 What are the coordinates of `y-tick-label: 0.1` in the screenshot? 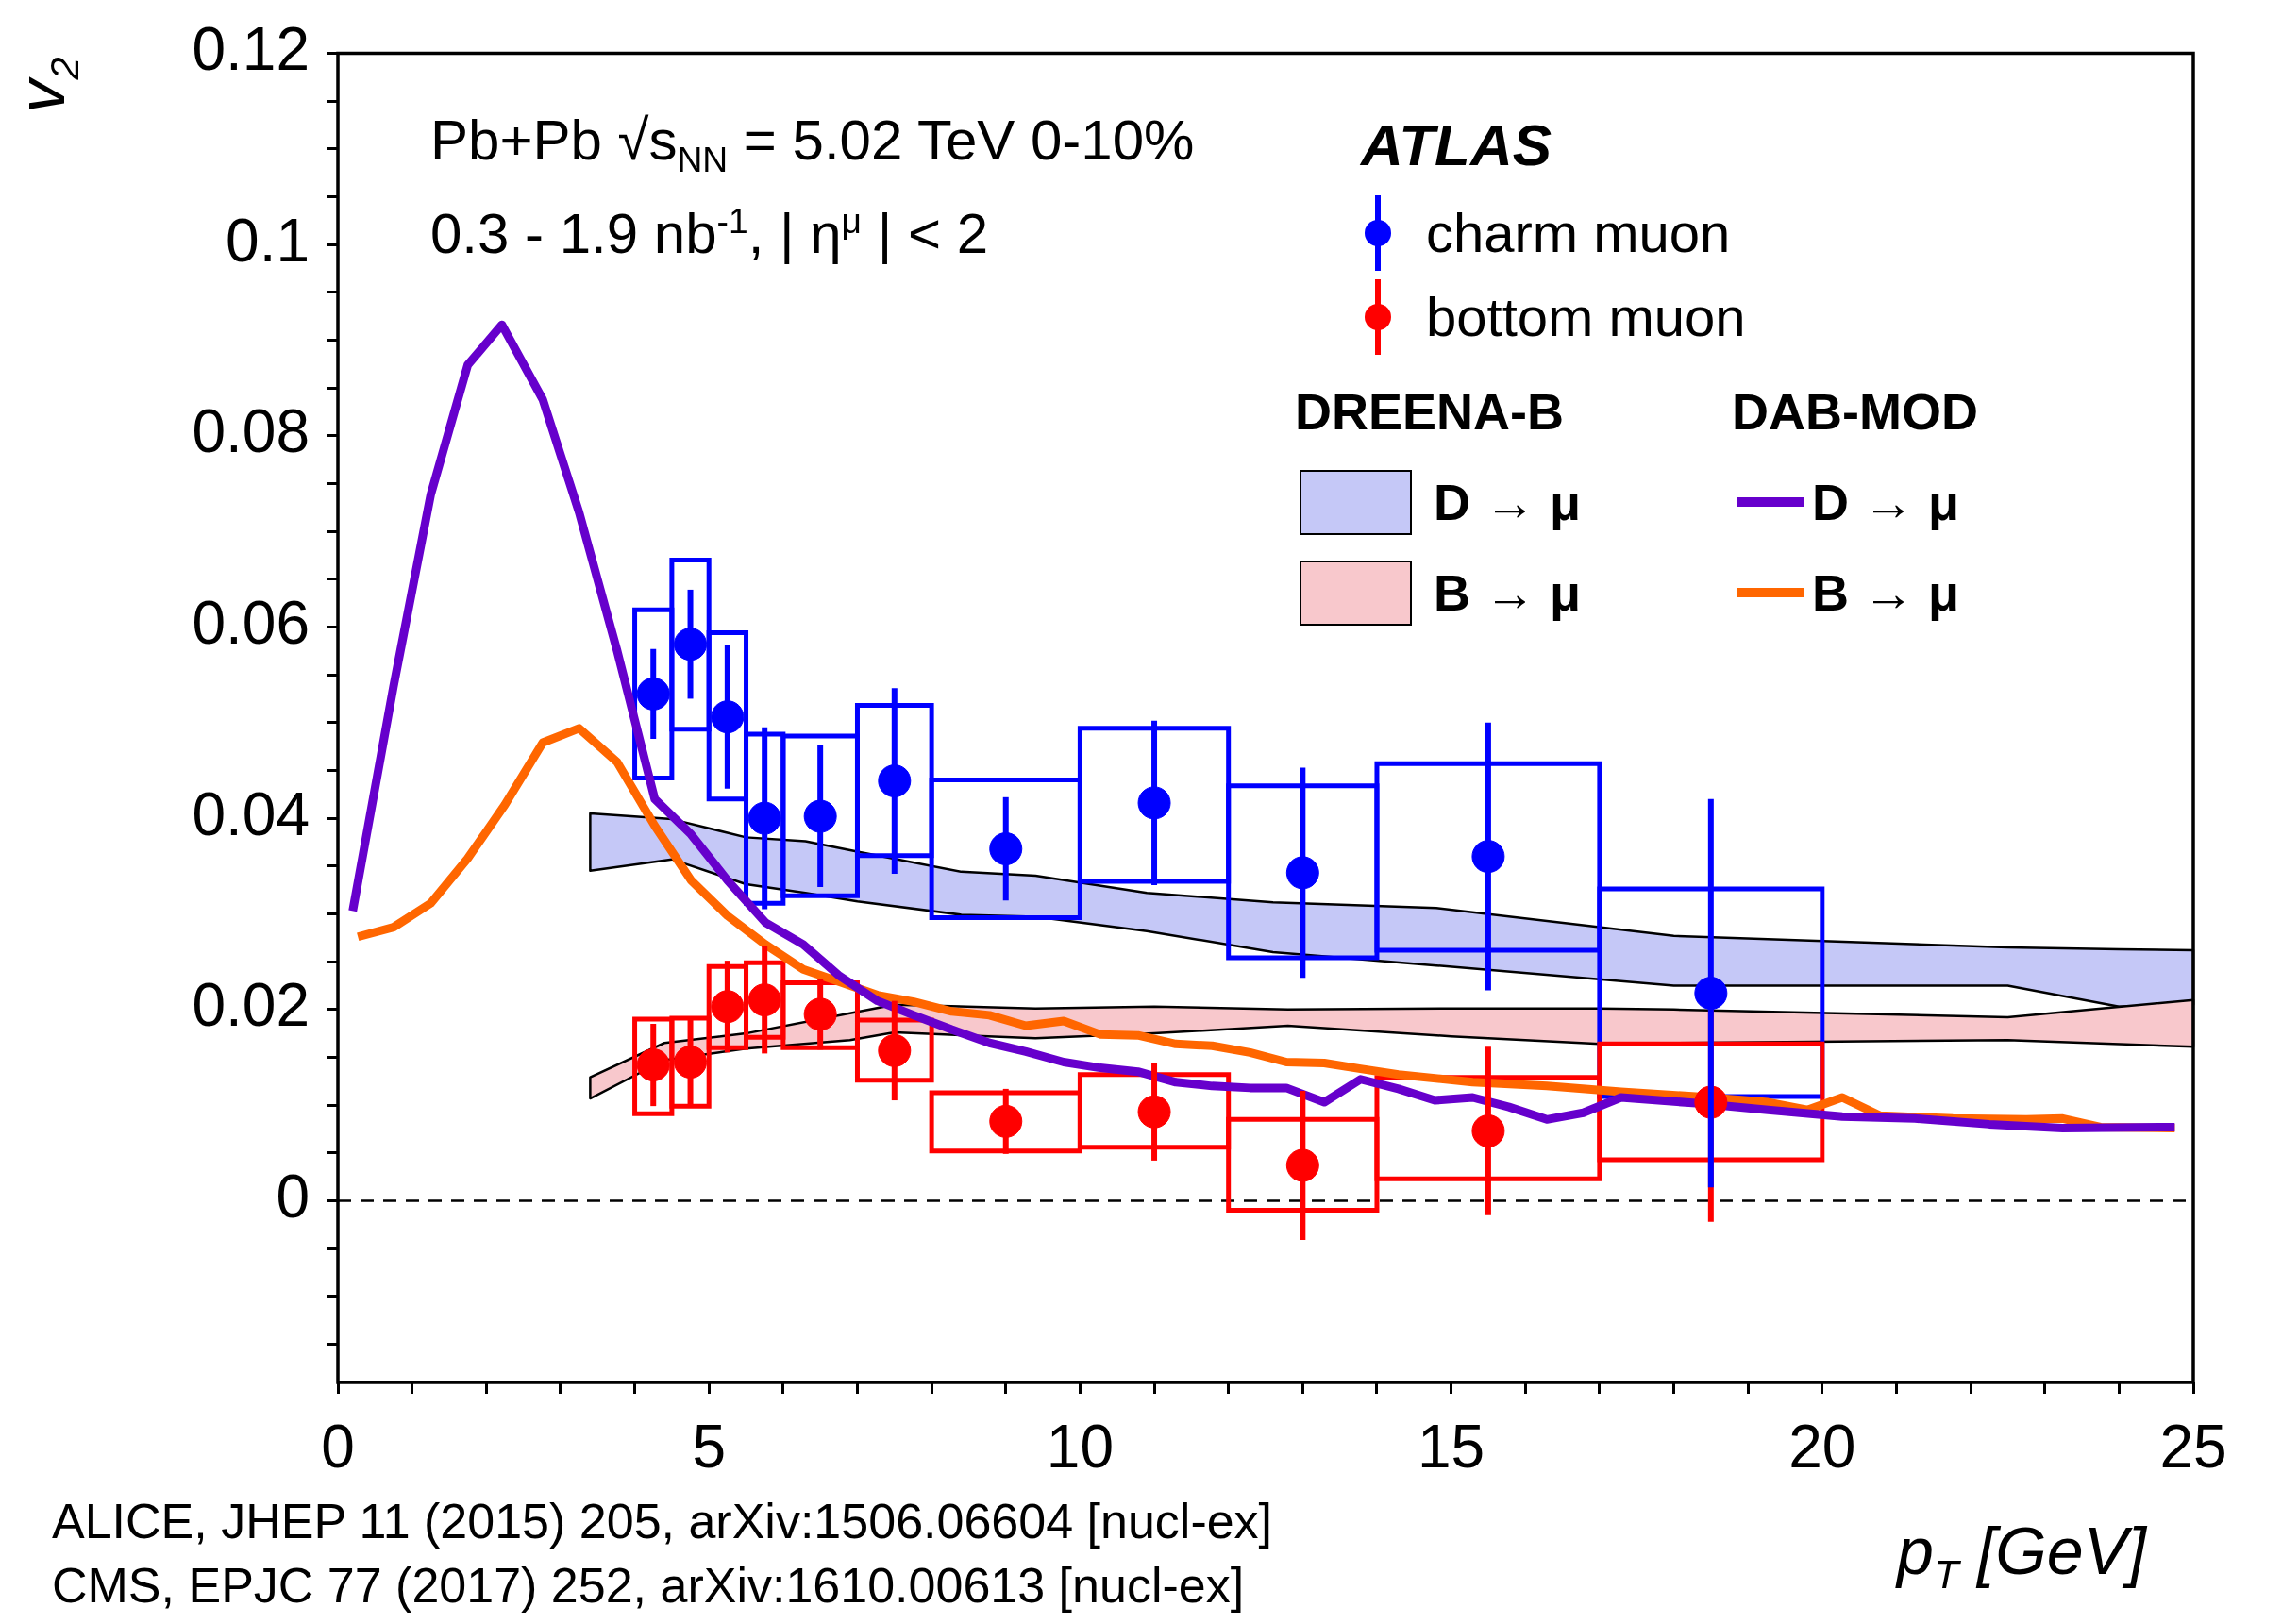 It's located at (268, 240).